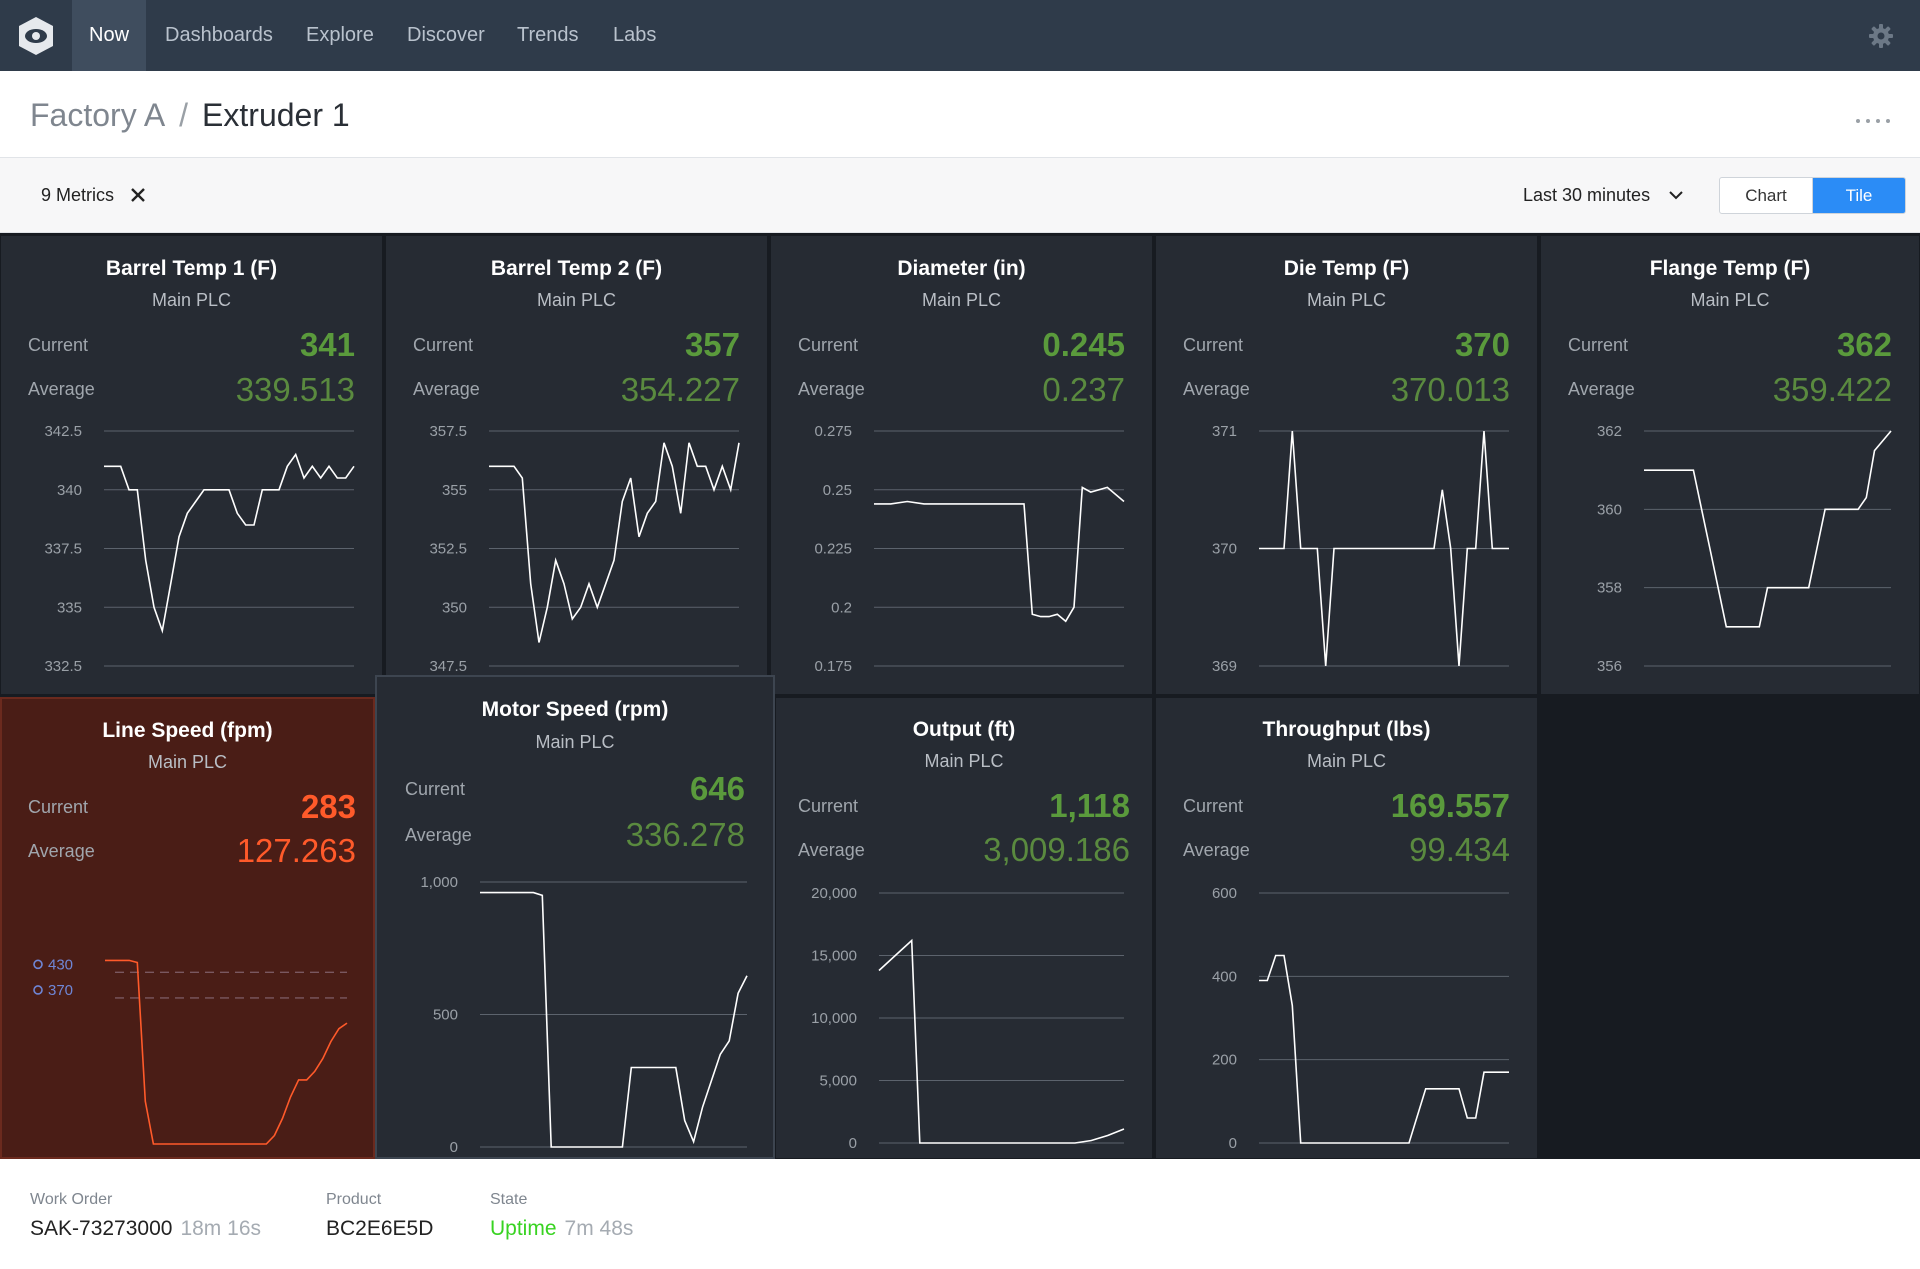 The image size is (1920, 1269). I want to click on state-value: Uptime, so click(523, 1228).